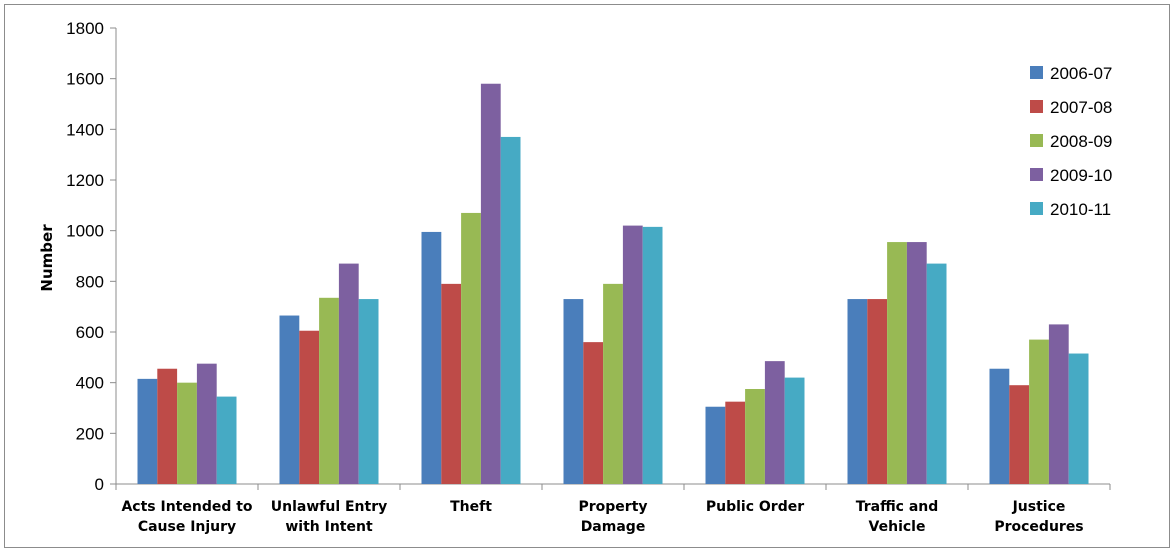 The height and width of the screenshot is (552, 1176). Describe the element at coordinates (85, 79) in the screenshot. I see `y-tick-label: 1600` at that location.